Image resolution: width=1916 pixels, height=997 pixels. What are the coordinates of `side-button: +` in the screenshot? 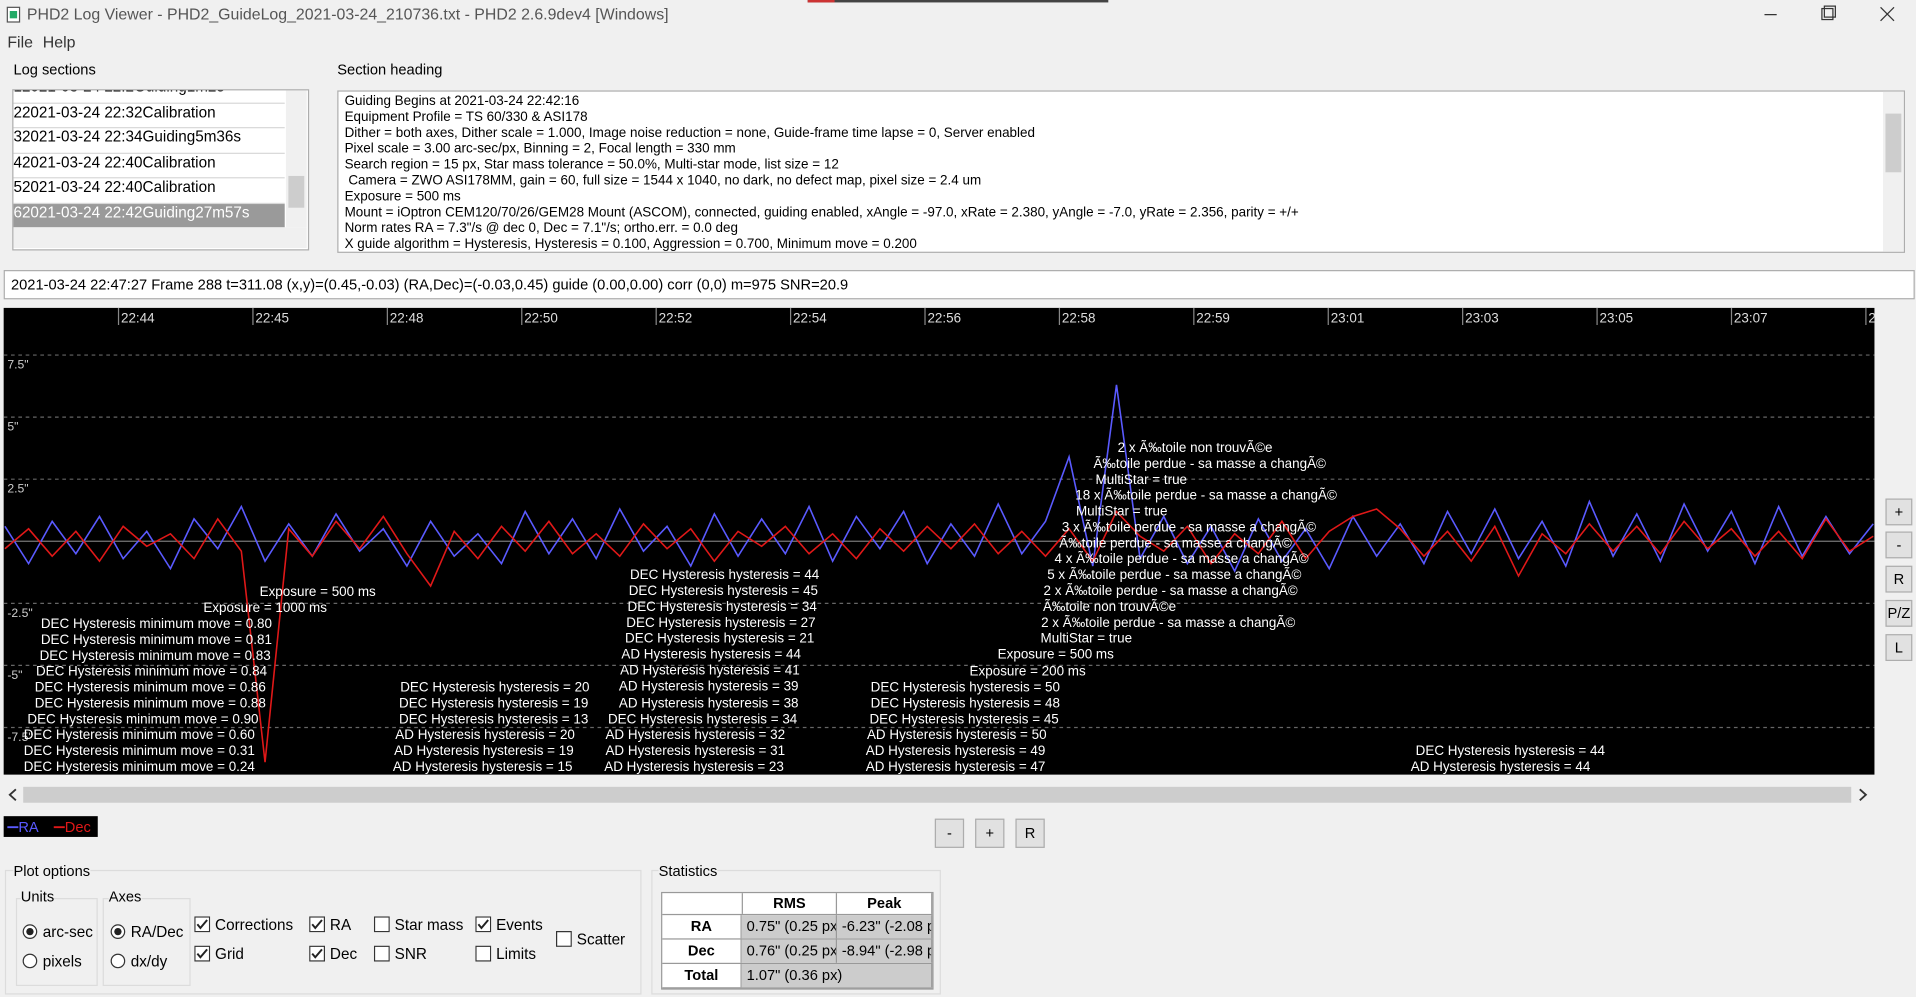 It's located at (1899, 512).